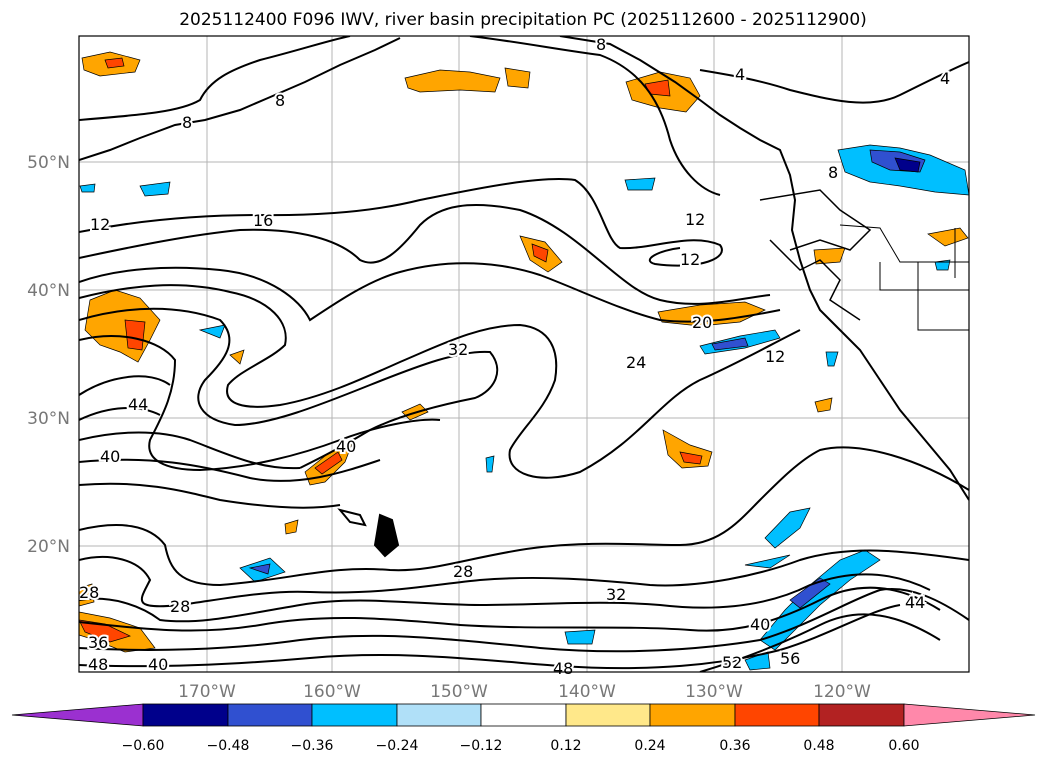 The height and width of the screenshot is (765, 1047). I want to click on lon-label: 130°W, so click(714, 692).